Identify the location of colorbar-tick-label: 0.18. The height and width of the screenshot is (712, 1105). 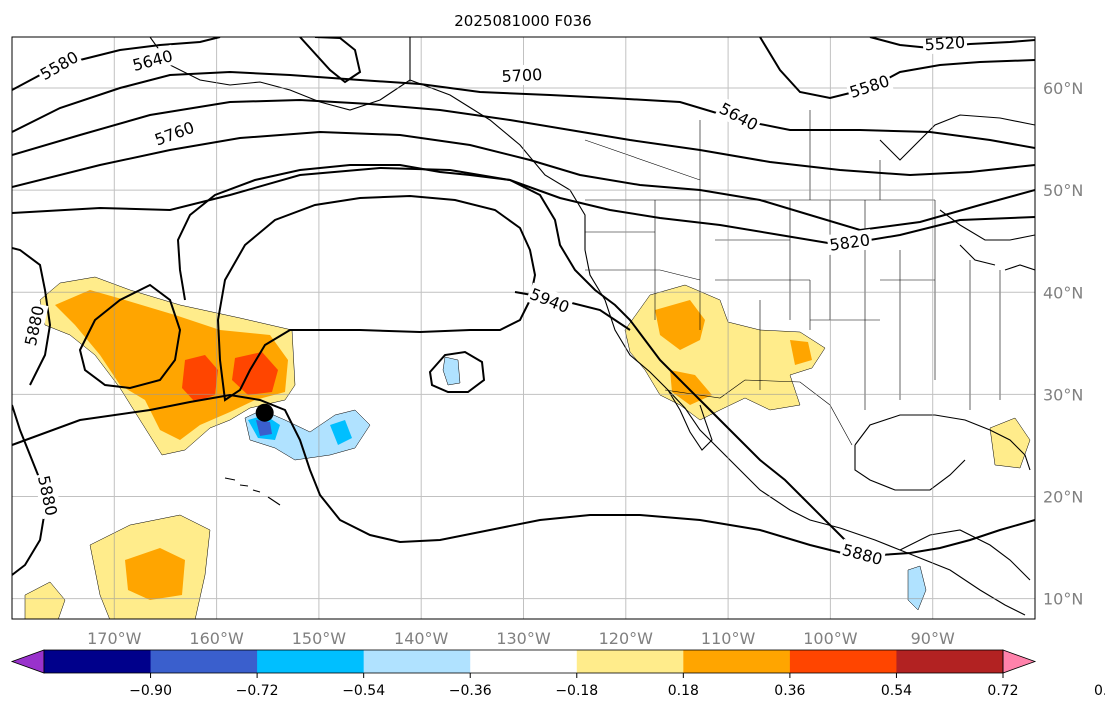
(683, 691).